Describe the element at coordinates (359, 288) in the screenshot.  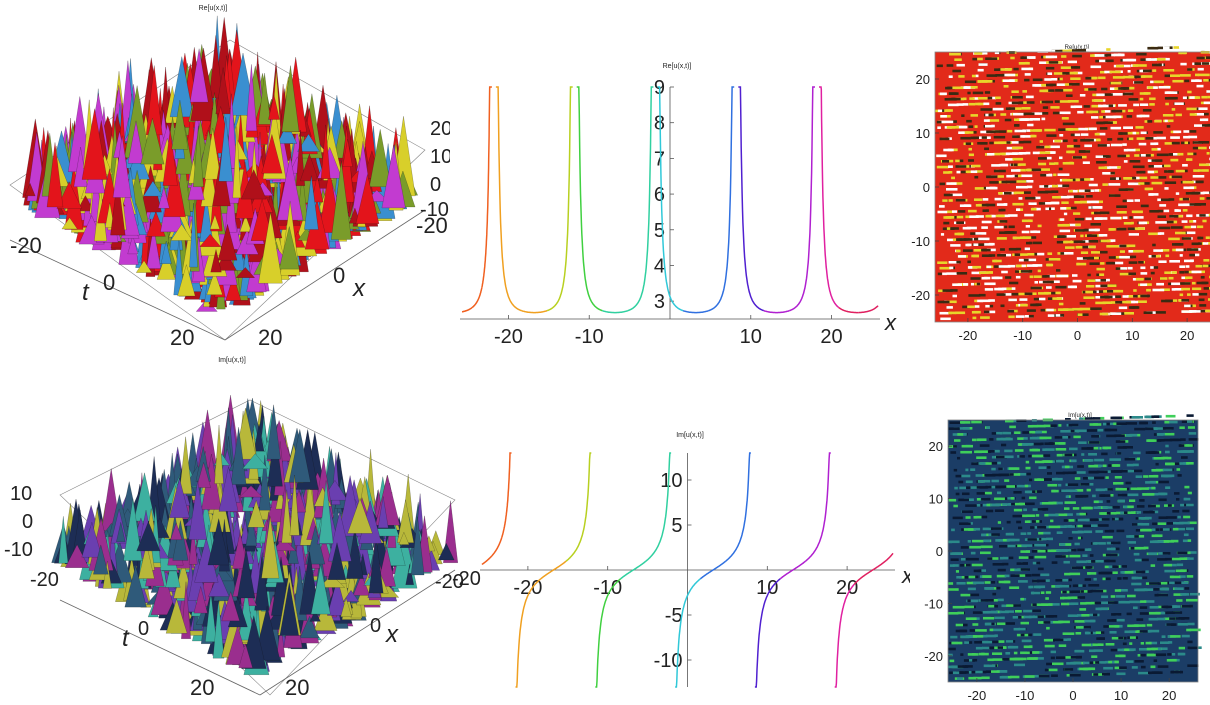
I see `re-surface-x-label: x` at that location.